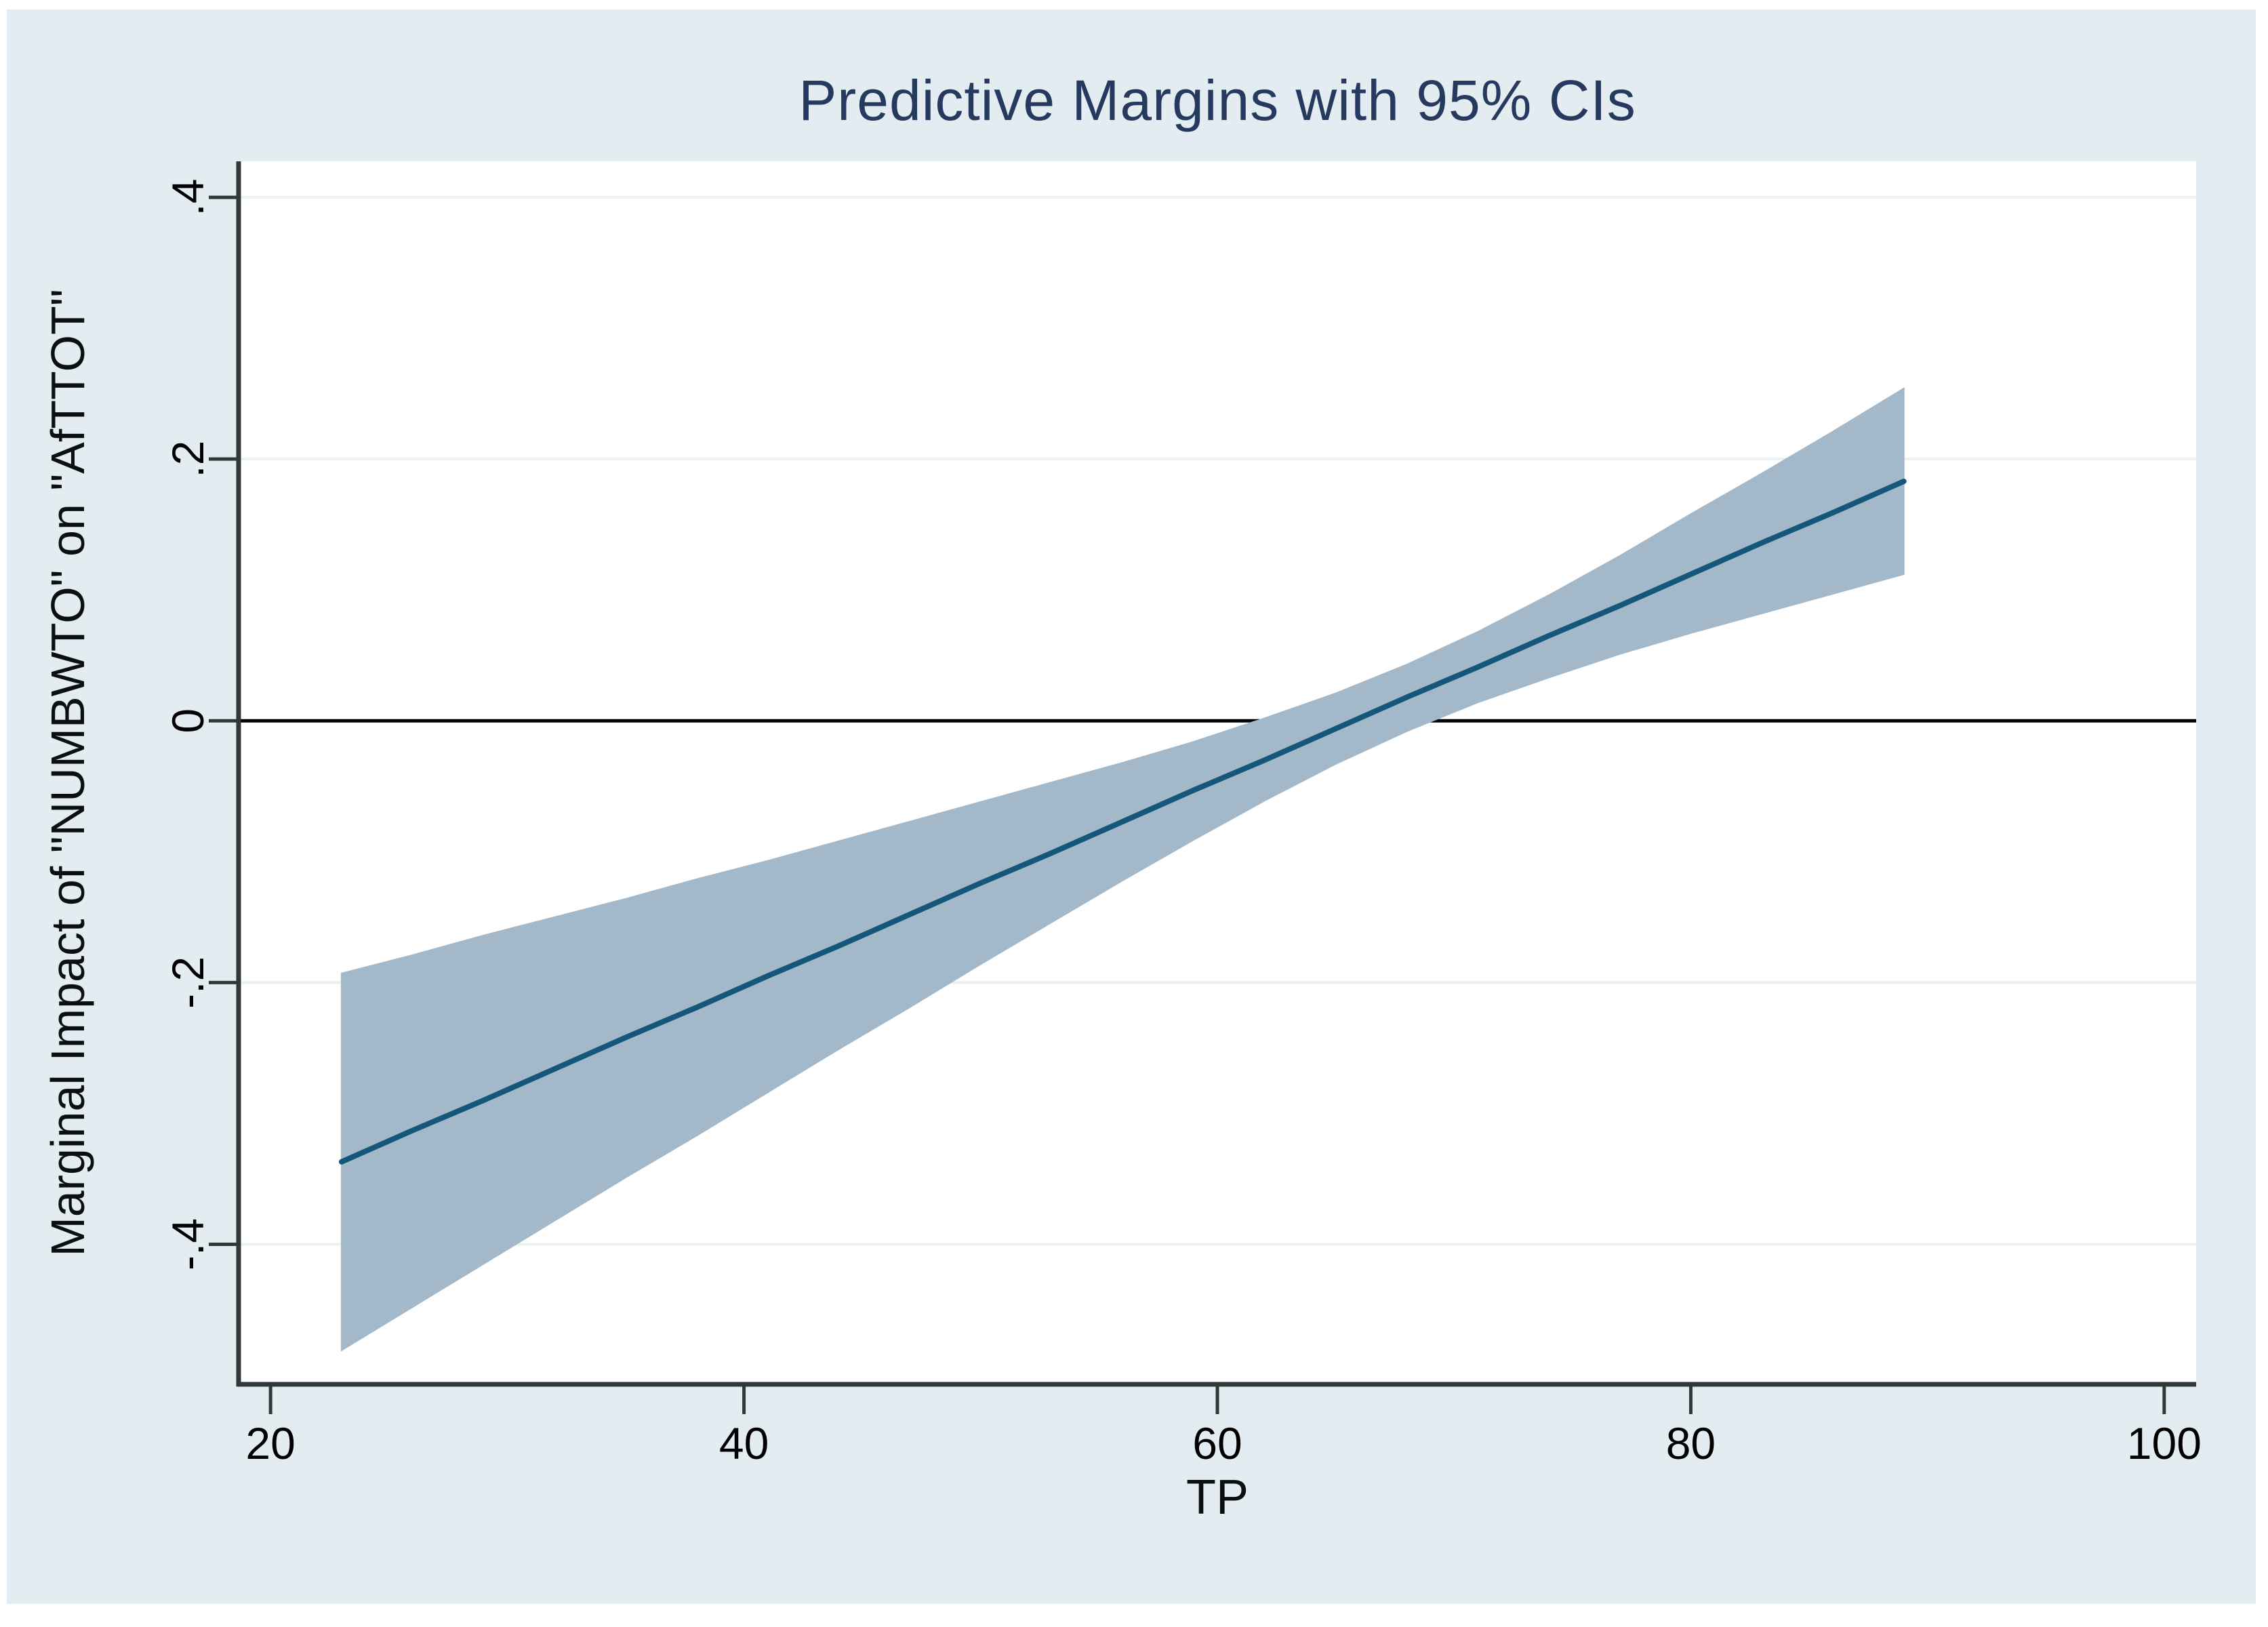 The width and height of the screenshot is (2268, 1627). What do you see at coordinates (188, 459) in the screenshot?
I see `y-tick-label: .2` at bounding box center [188, 459].